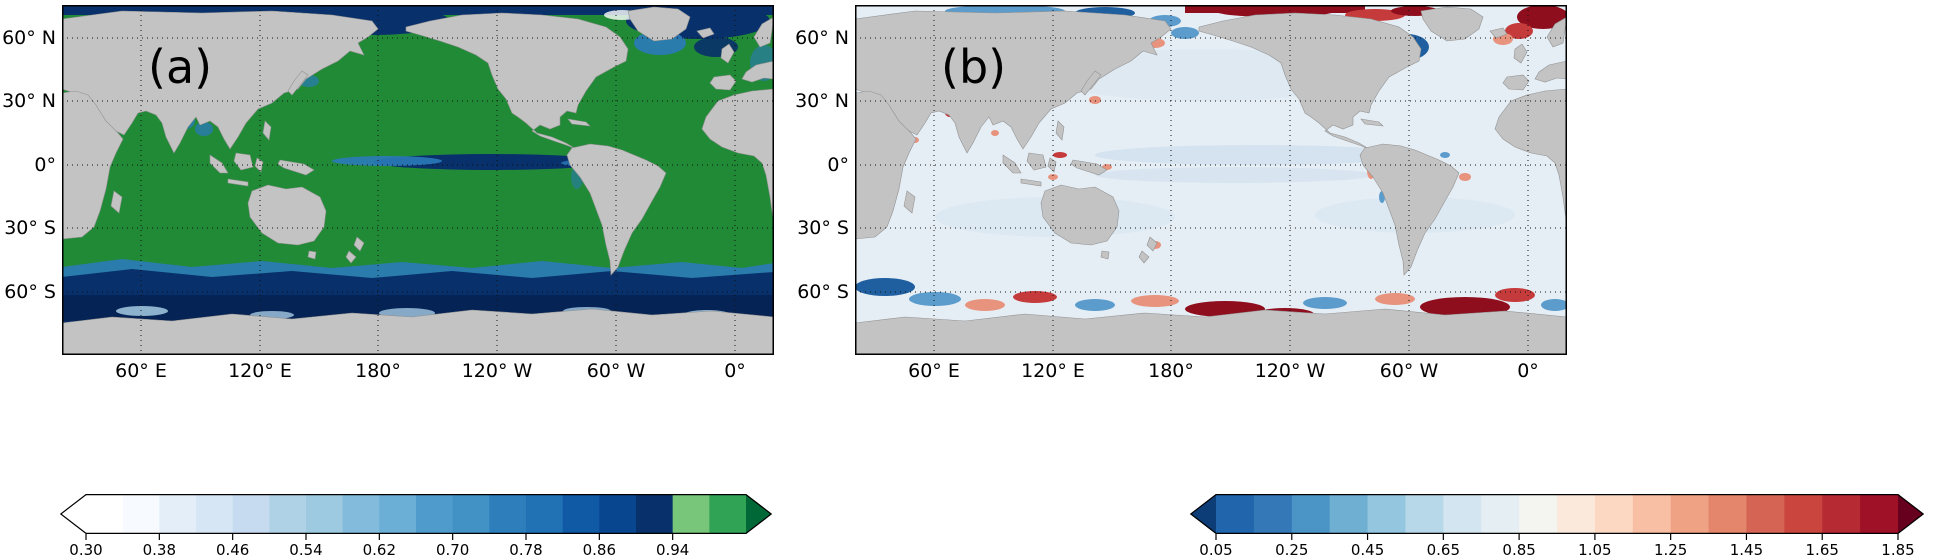 The width and height of the screenshot is (1958, 560). I want to click on xtick-a-60e: 60° E, so click(141, 371).